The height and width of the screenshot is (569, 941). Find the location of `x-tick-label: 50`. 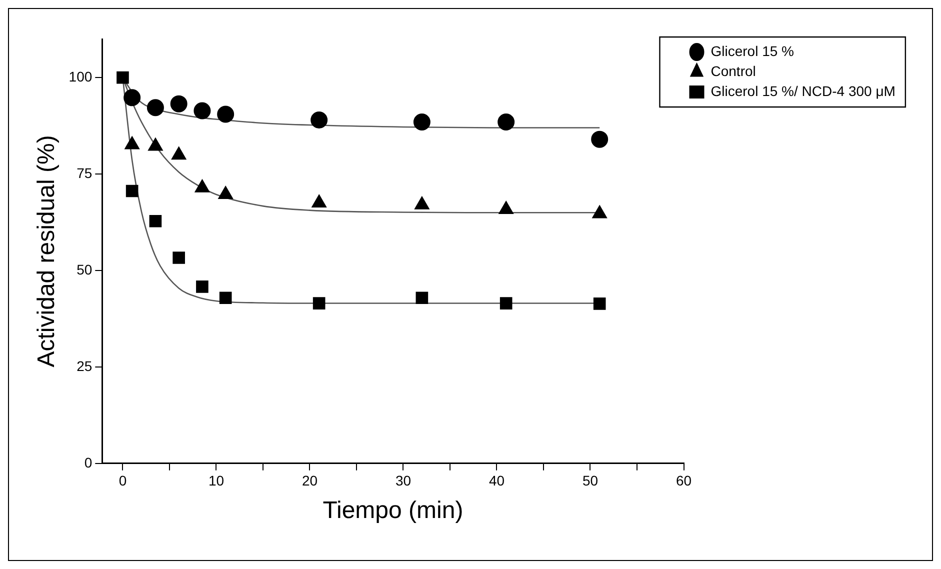

x-tick-label: 50 is located at coordinates (590, 480).